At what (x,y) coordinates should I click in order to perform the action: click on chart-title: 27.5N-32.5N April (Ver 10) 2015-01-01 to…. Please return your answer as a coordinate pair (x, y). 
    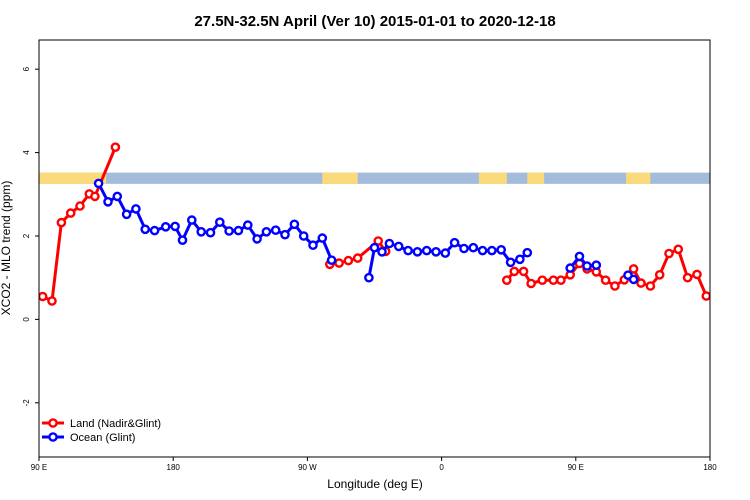
    Looking at the image, I should click on (374, 21).